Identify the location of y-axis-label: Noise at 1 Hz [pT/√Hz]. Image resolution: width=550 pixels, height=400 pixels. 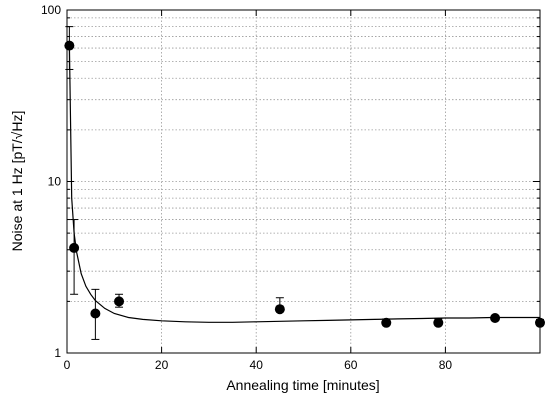
(17, 181).